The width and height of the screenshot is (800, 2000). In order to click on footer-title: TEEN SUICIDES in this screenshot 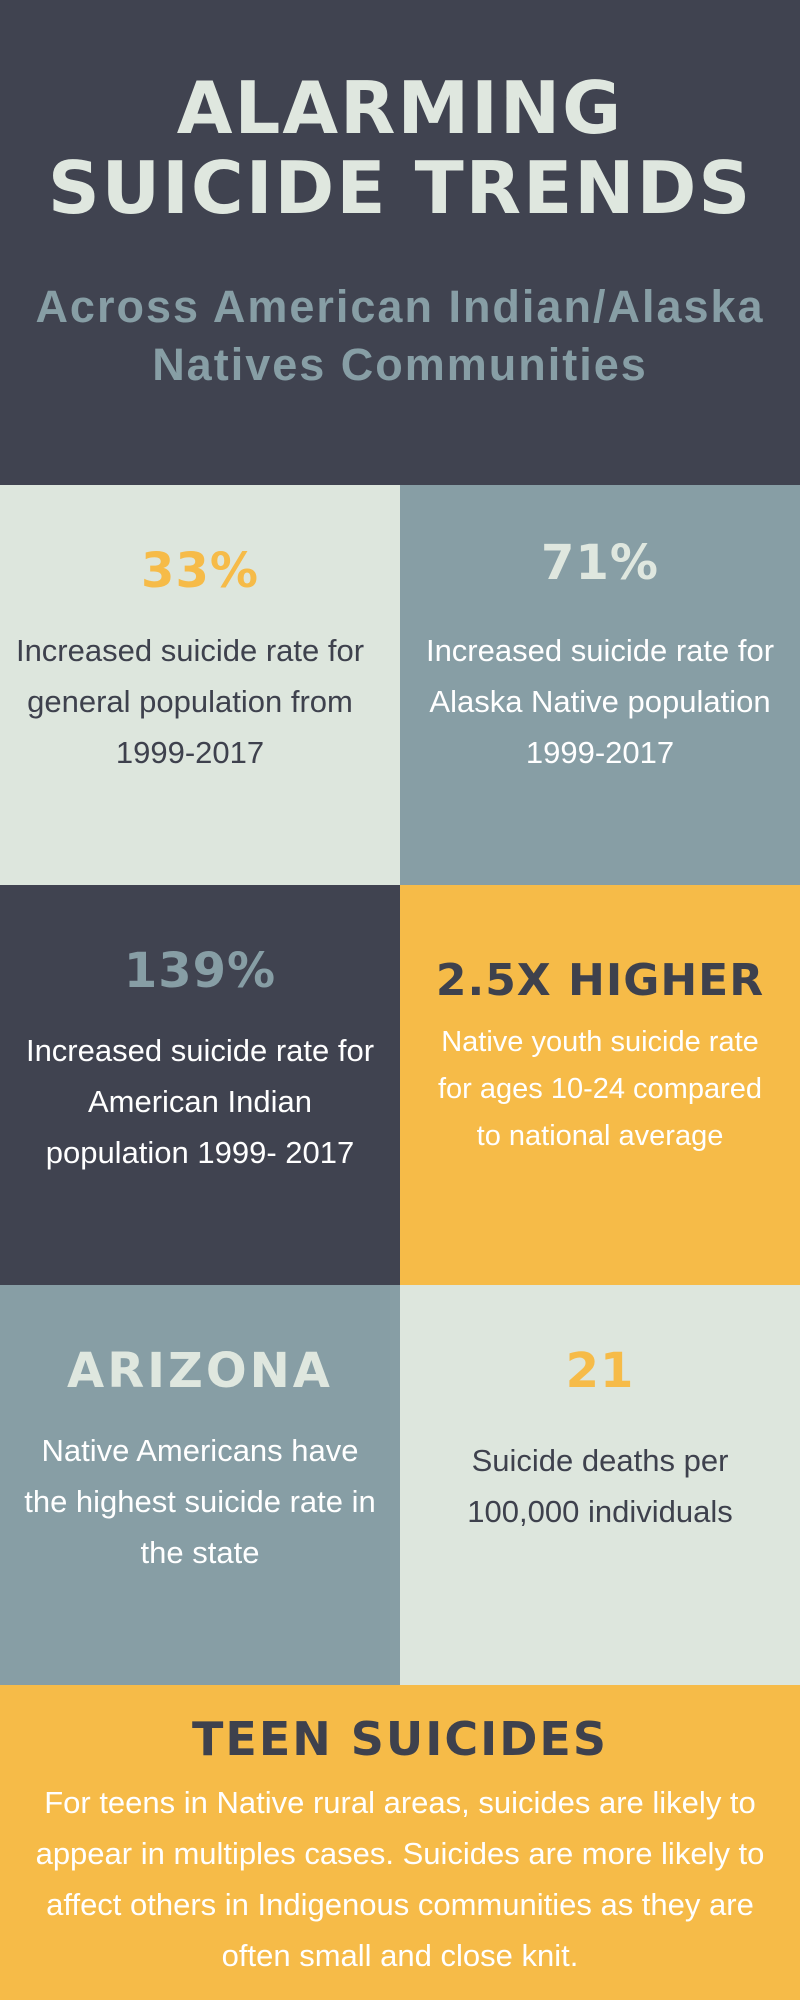, I will do `click(400, 1739)`.